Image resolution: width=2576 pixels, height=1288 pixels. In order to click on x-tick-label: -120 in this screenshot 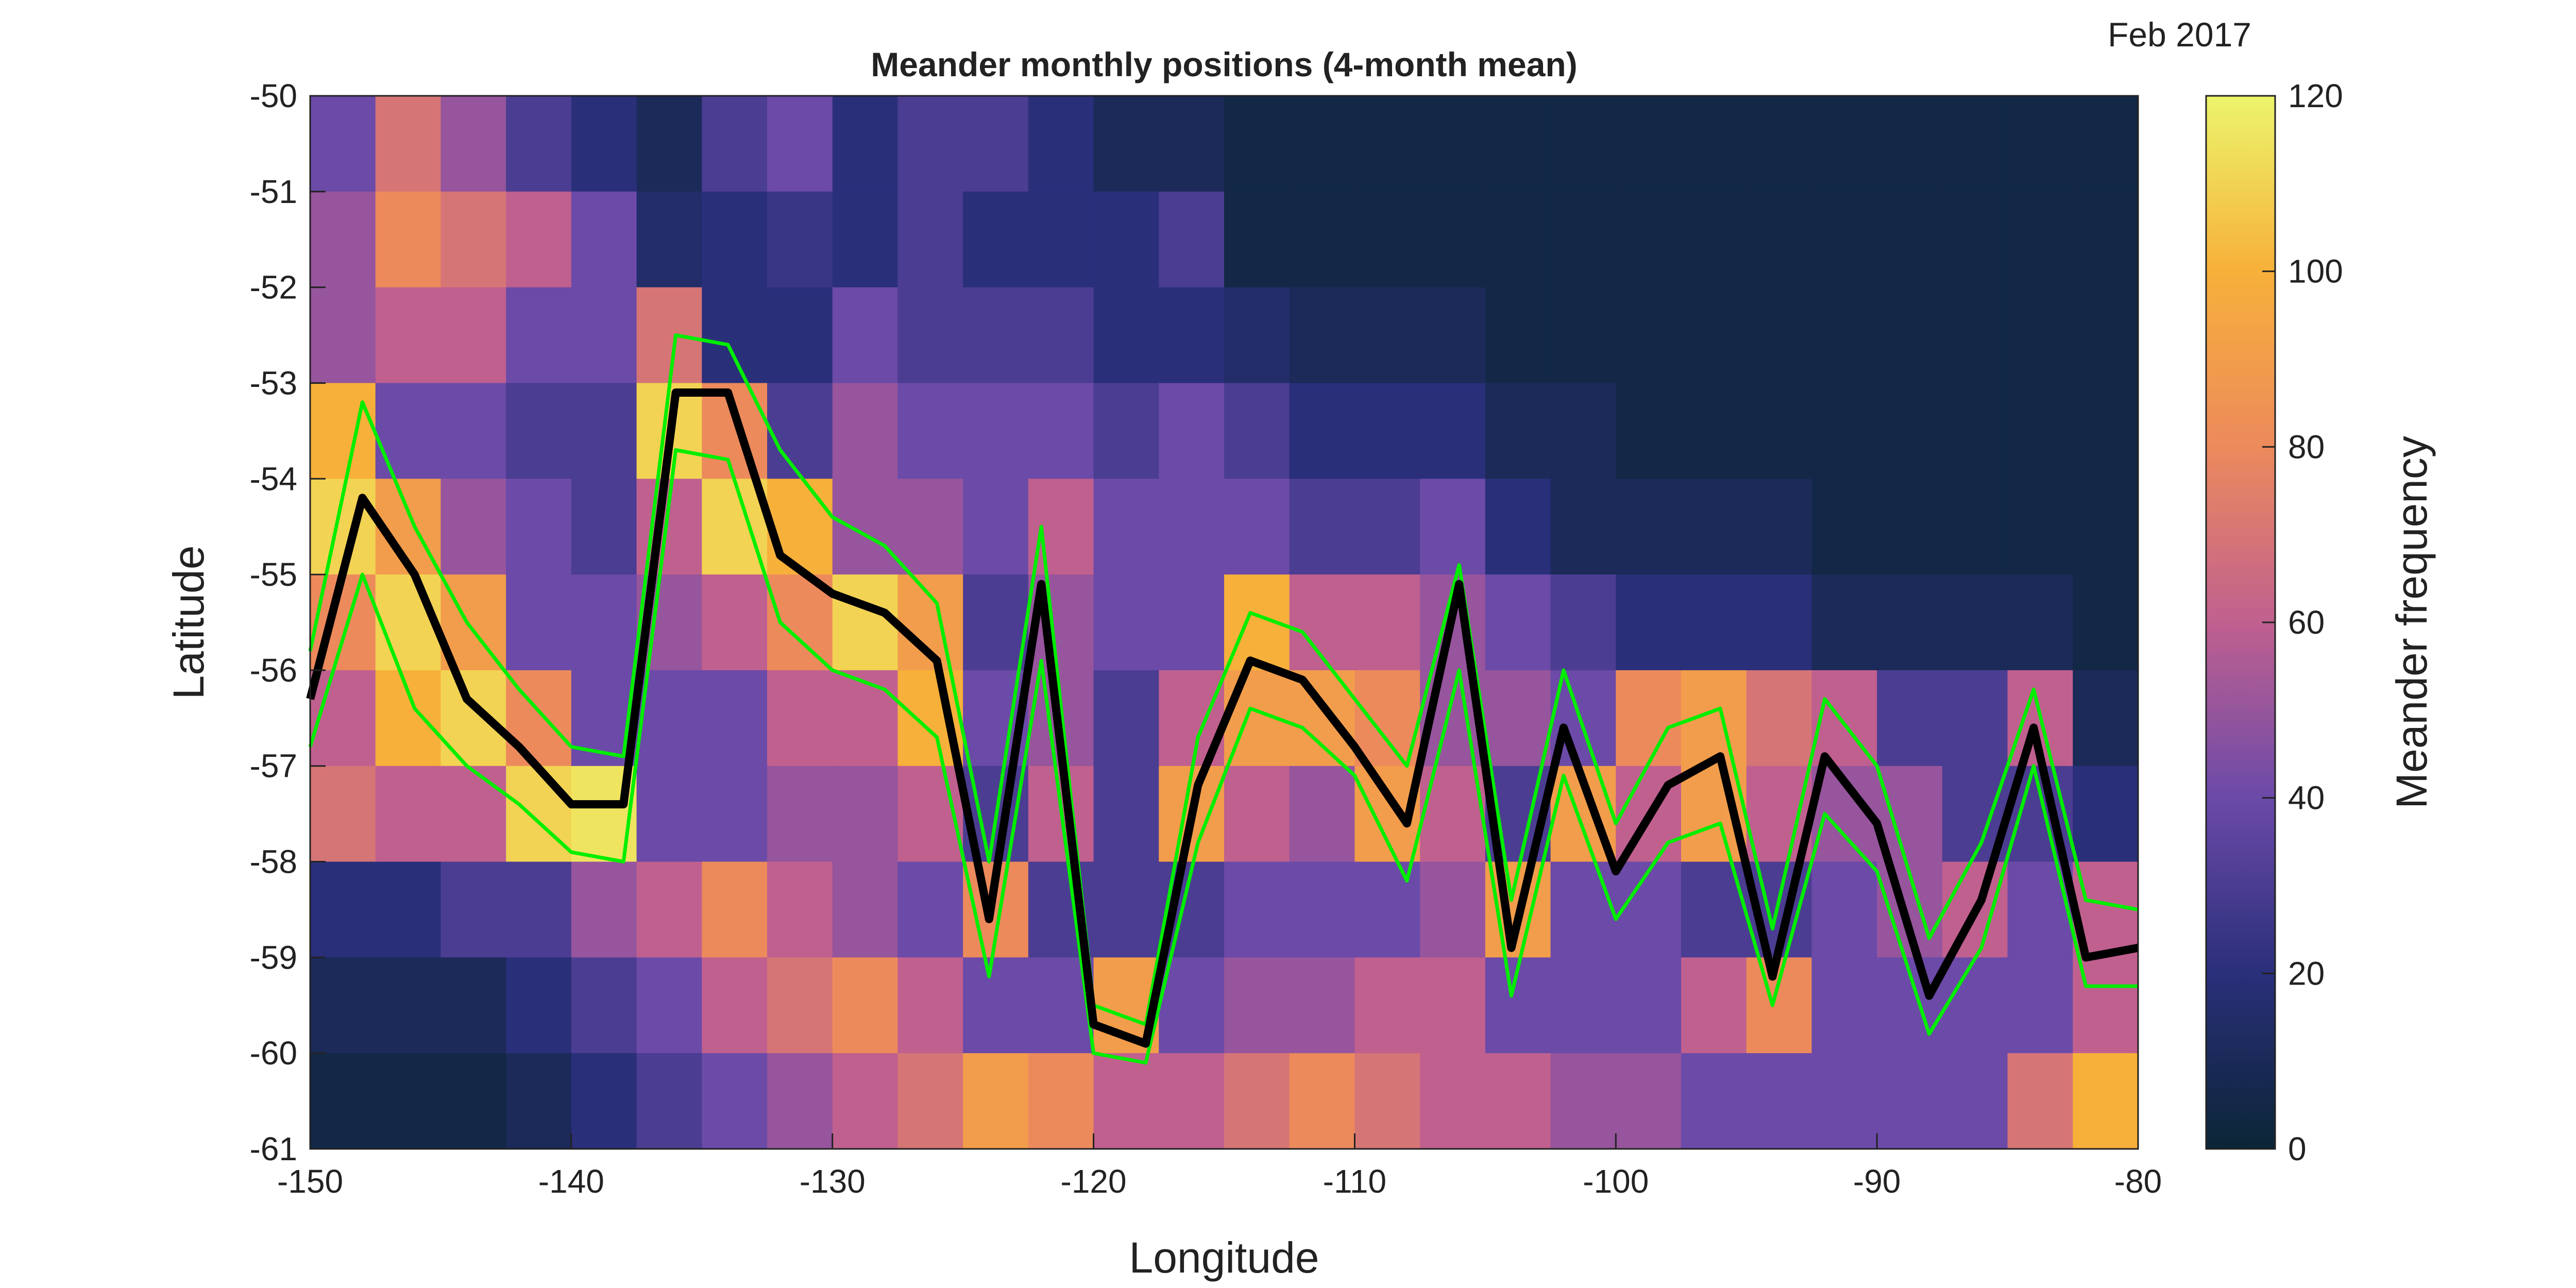, I will do `click(1094, 1181)`.